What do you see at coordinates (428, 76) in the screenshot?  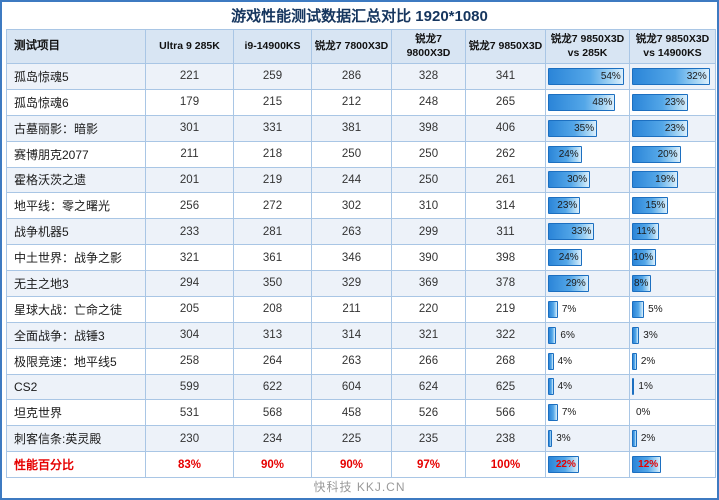 I see `fps-value: 328` at bounding box center [428, 76].